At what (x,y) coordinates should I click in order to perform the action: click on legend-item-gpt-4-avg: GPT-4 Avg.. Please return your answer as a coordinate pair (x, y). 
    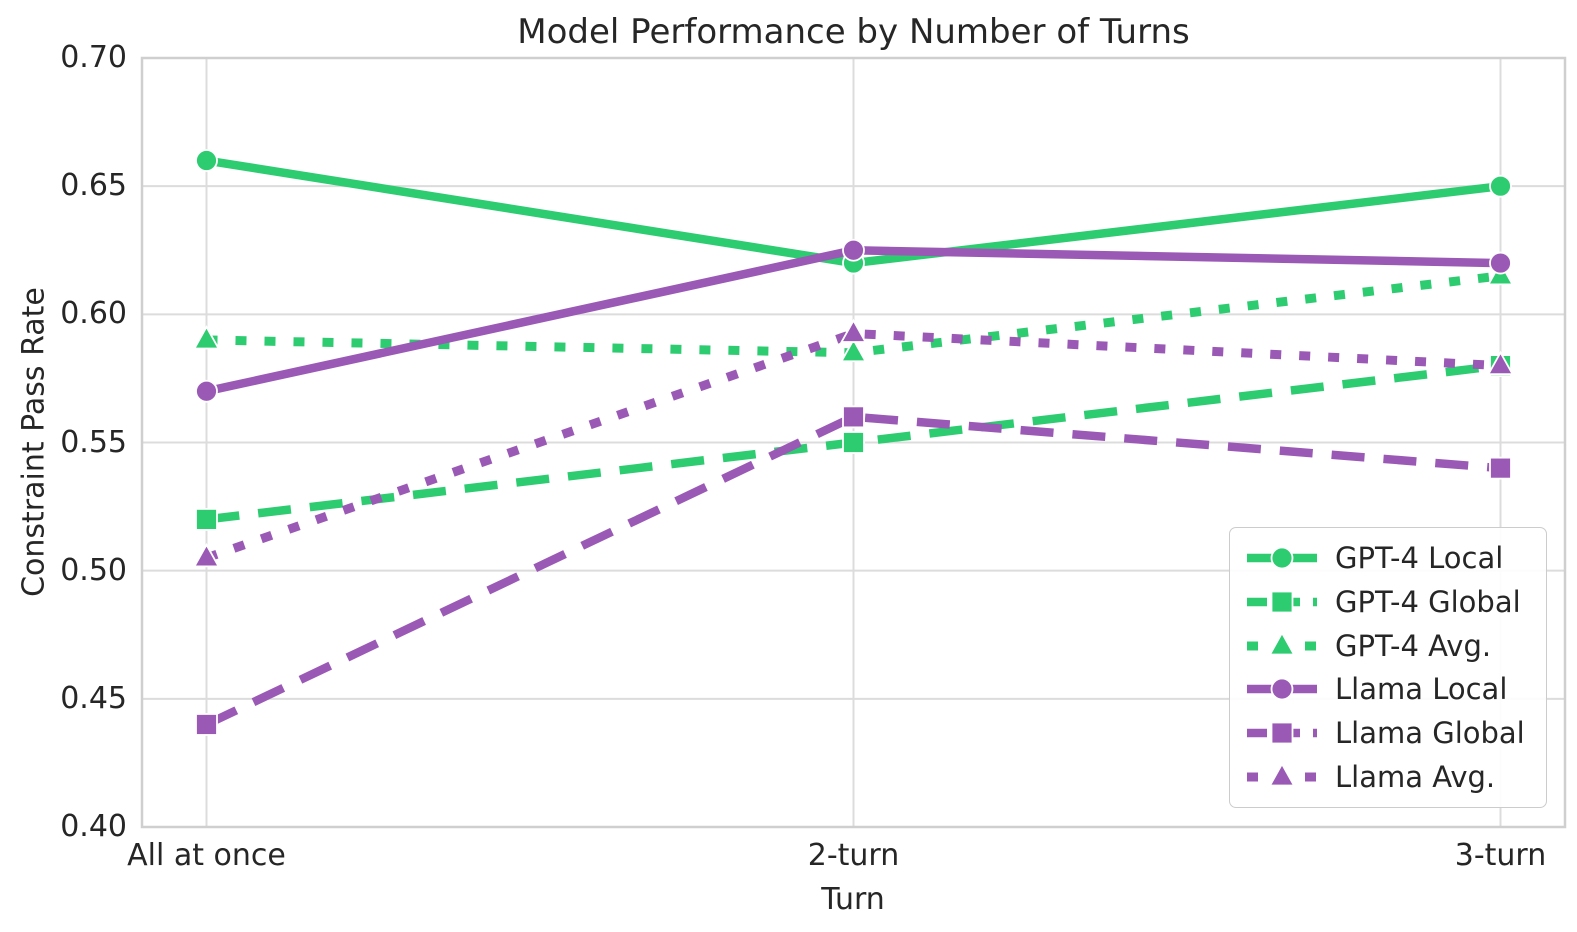
    Looking at the image, I should click on (1395, 646).